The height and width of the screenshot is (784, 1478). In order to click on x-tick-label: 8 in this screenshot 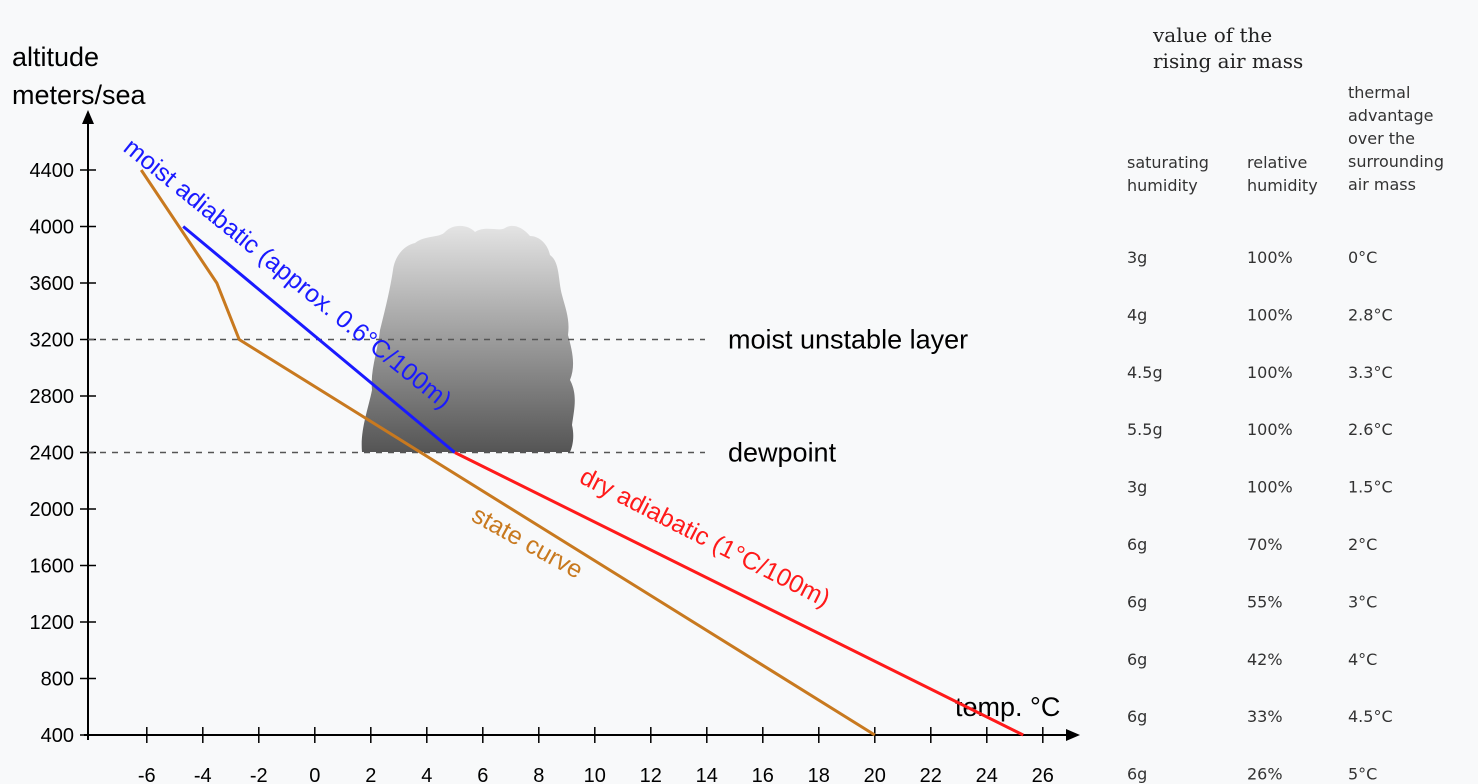, I will do `click(538, 774)`.